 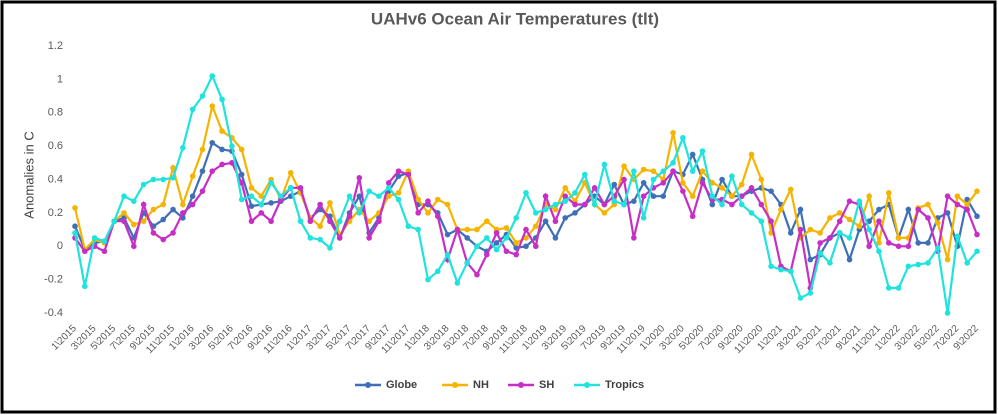 What do you see at coordinates (624, 385) in the screenshot?
I see `legend-label: Tropics` at bounding box center [624, 385].